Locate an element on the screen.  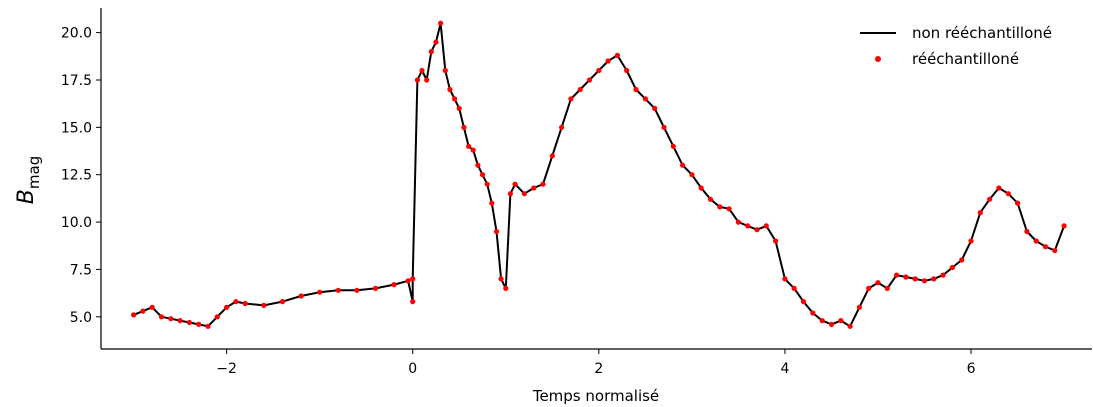
y-tick-label: 7.5 is located at coordinates (81, 270).